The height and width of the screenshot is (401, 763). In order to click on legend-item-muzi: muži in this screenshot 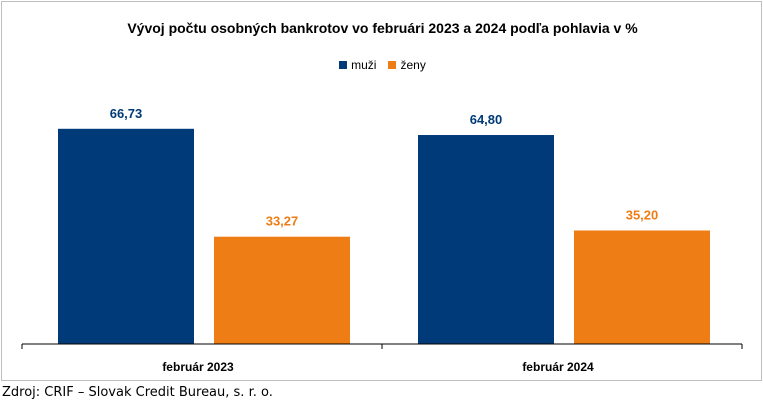, I will do `click(357, 65)`.